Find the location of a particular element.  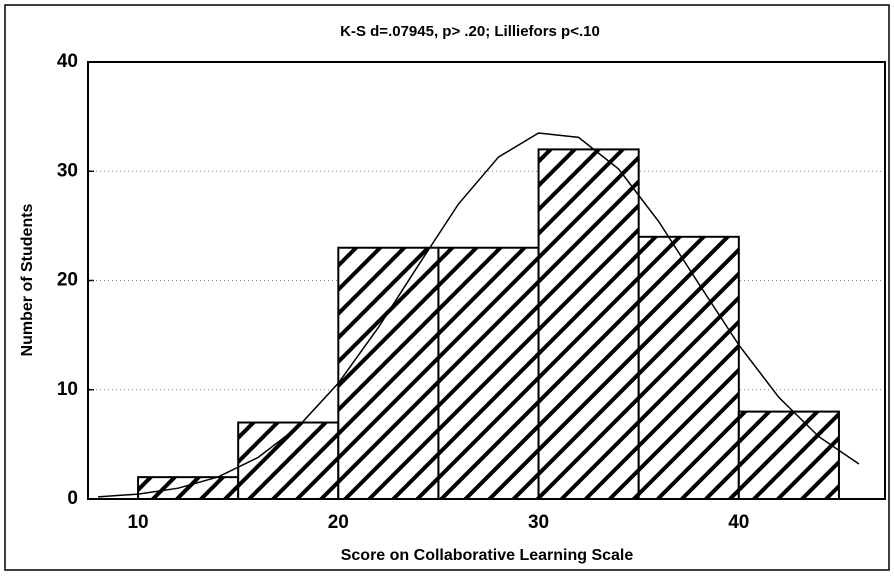

y-axis-label: Number of Students is located at coordinates (27, 279).